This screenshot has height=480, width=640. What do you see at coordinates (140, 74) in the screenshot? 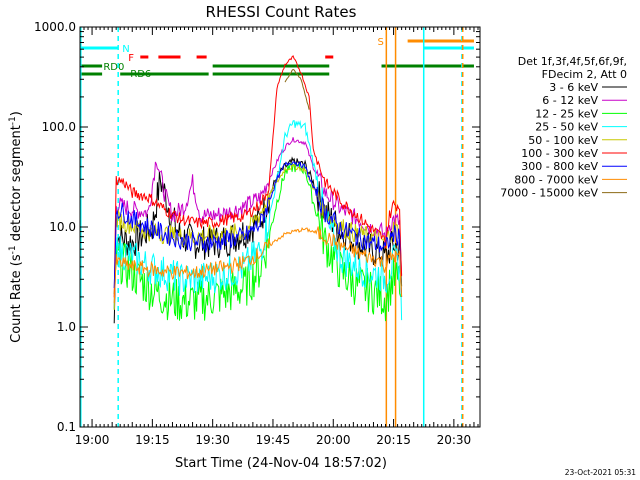
I see `flag-annotation: RD6` at bounding box center [140, 74].